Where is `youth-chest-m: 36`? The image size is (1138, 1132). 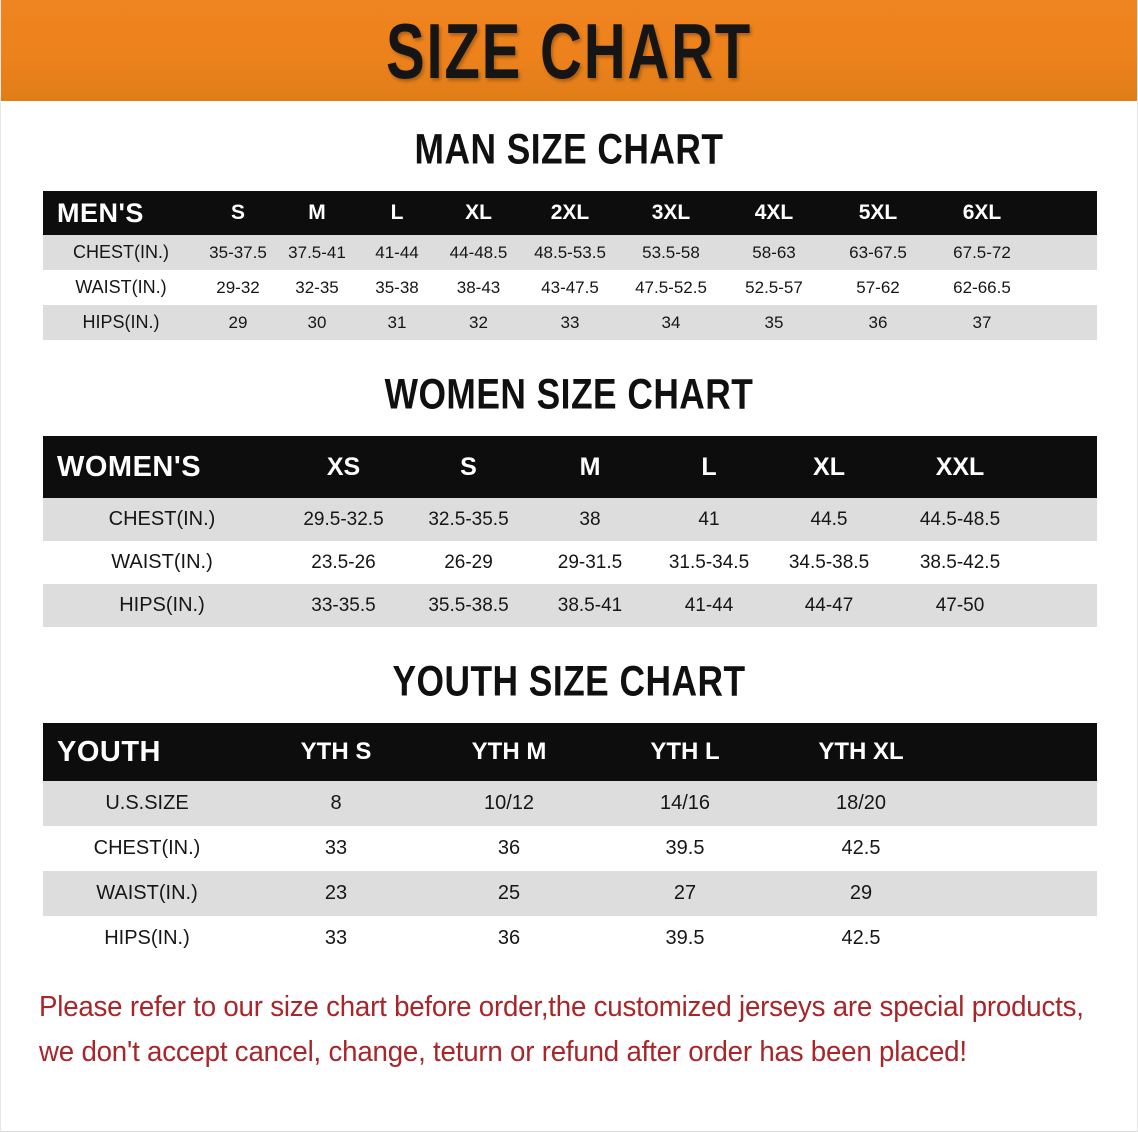
youth-chest-m: 36 is located at coordinates (509, 848).